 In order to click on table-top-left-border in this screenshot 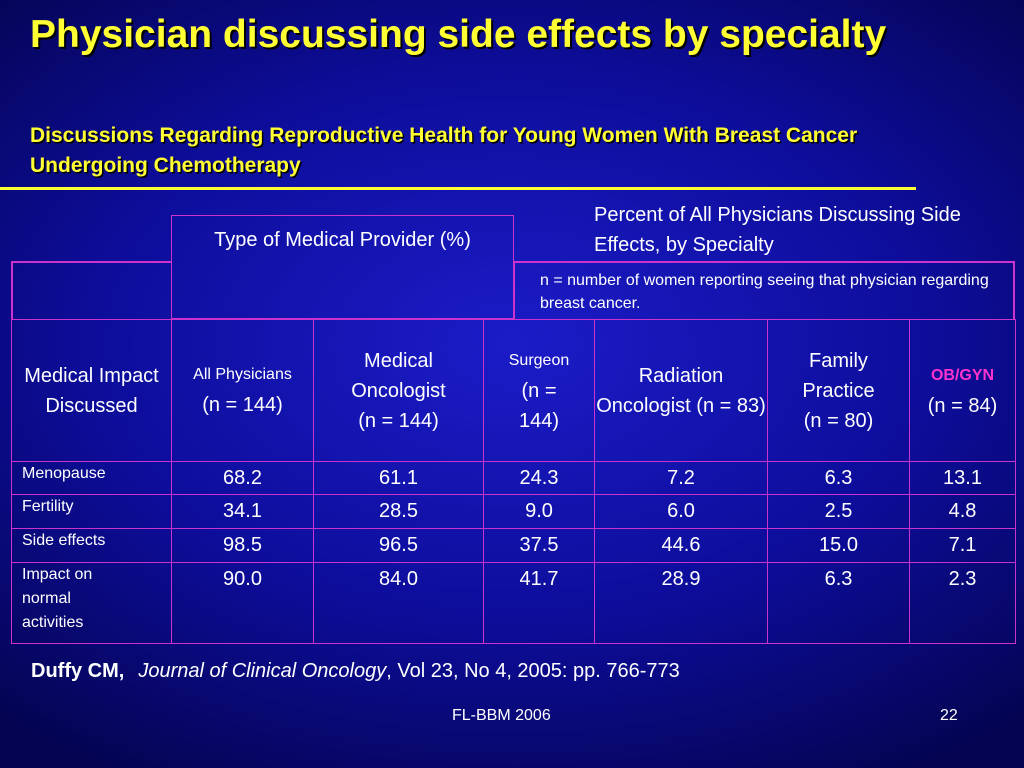, I will do `click(91, 290)`.